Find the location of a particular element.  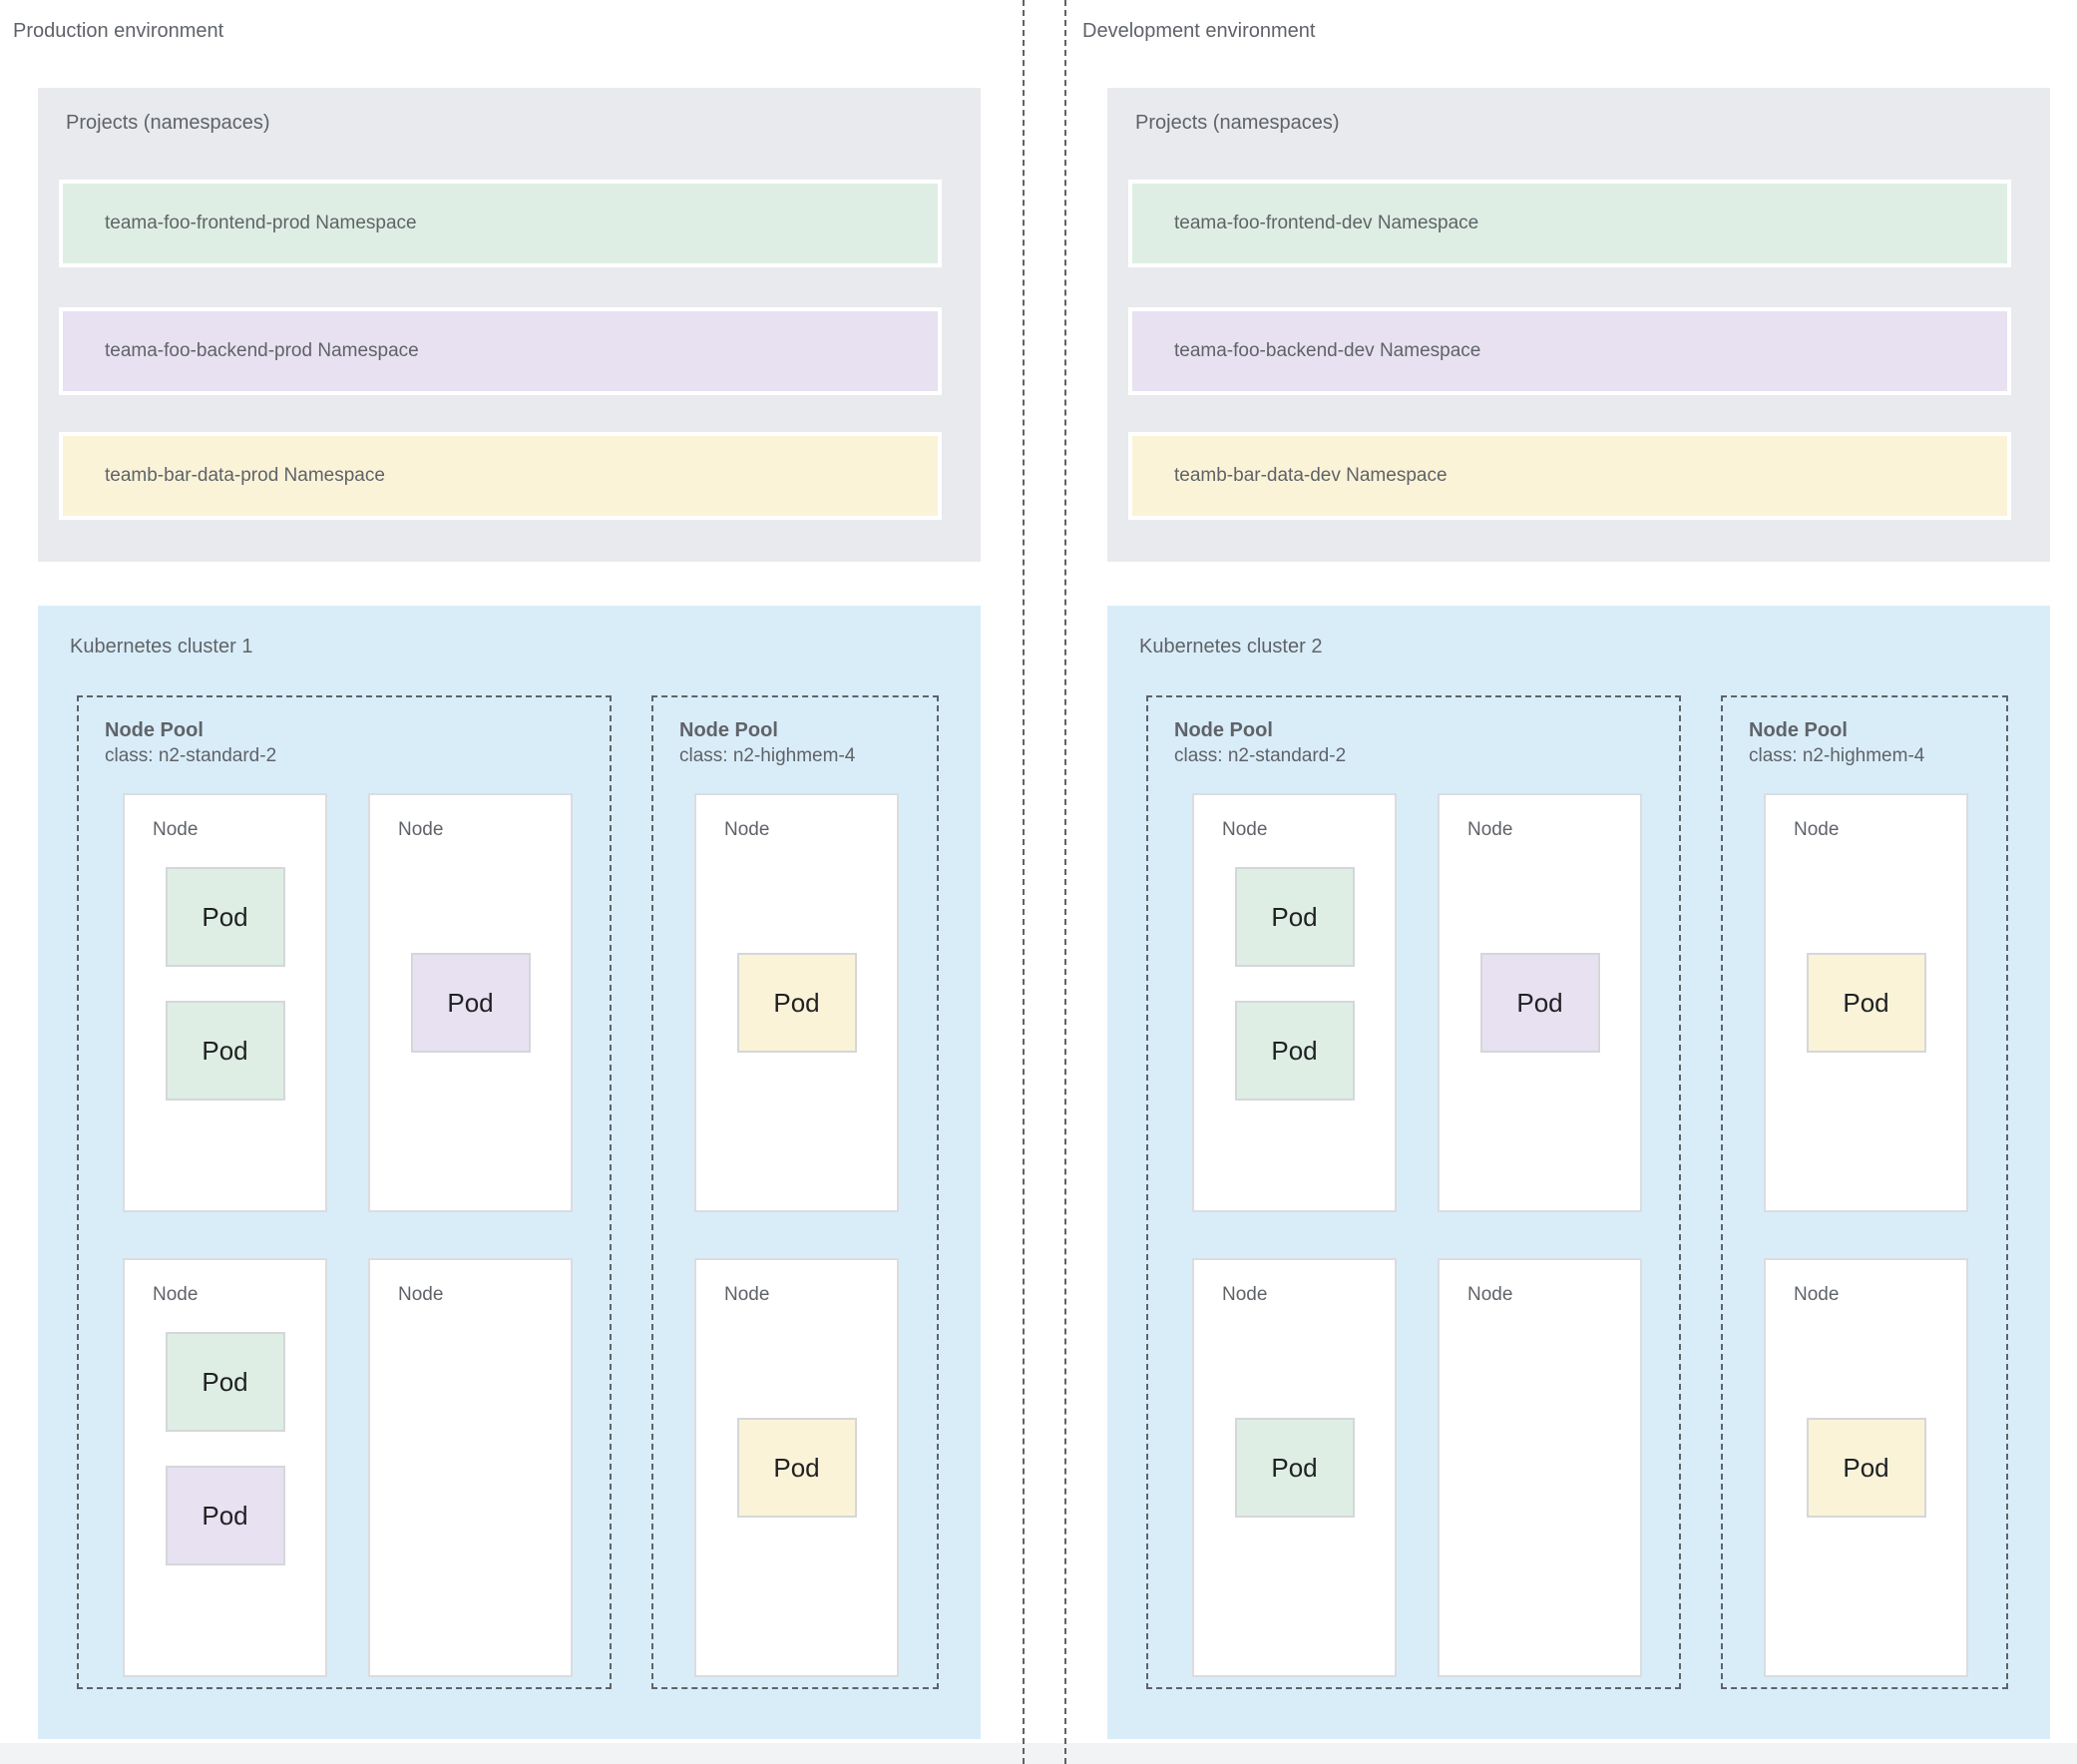

namespace-label: teamb-bar-data-prod Namespace is located at coordinates (245, 475).